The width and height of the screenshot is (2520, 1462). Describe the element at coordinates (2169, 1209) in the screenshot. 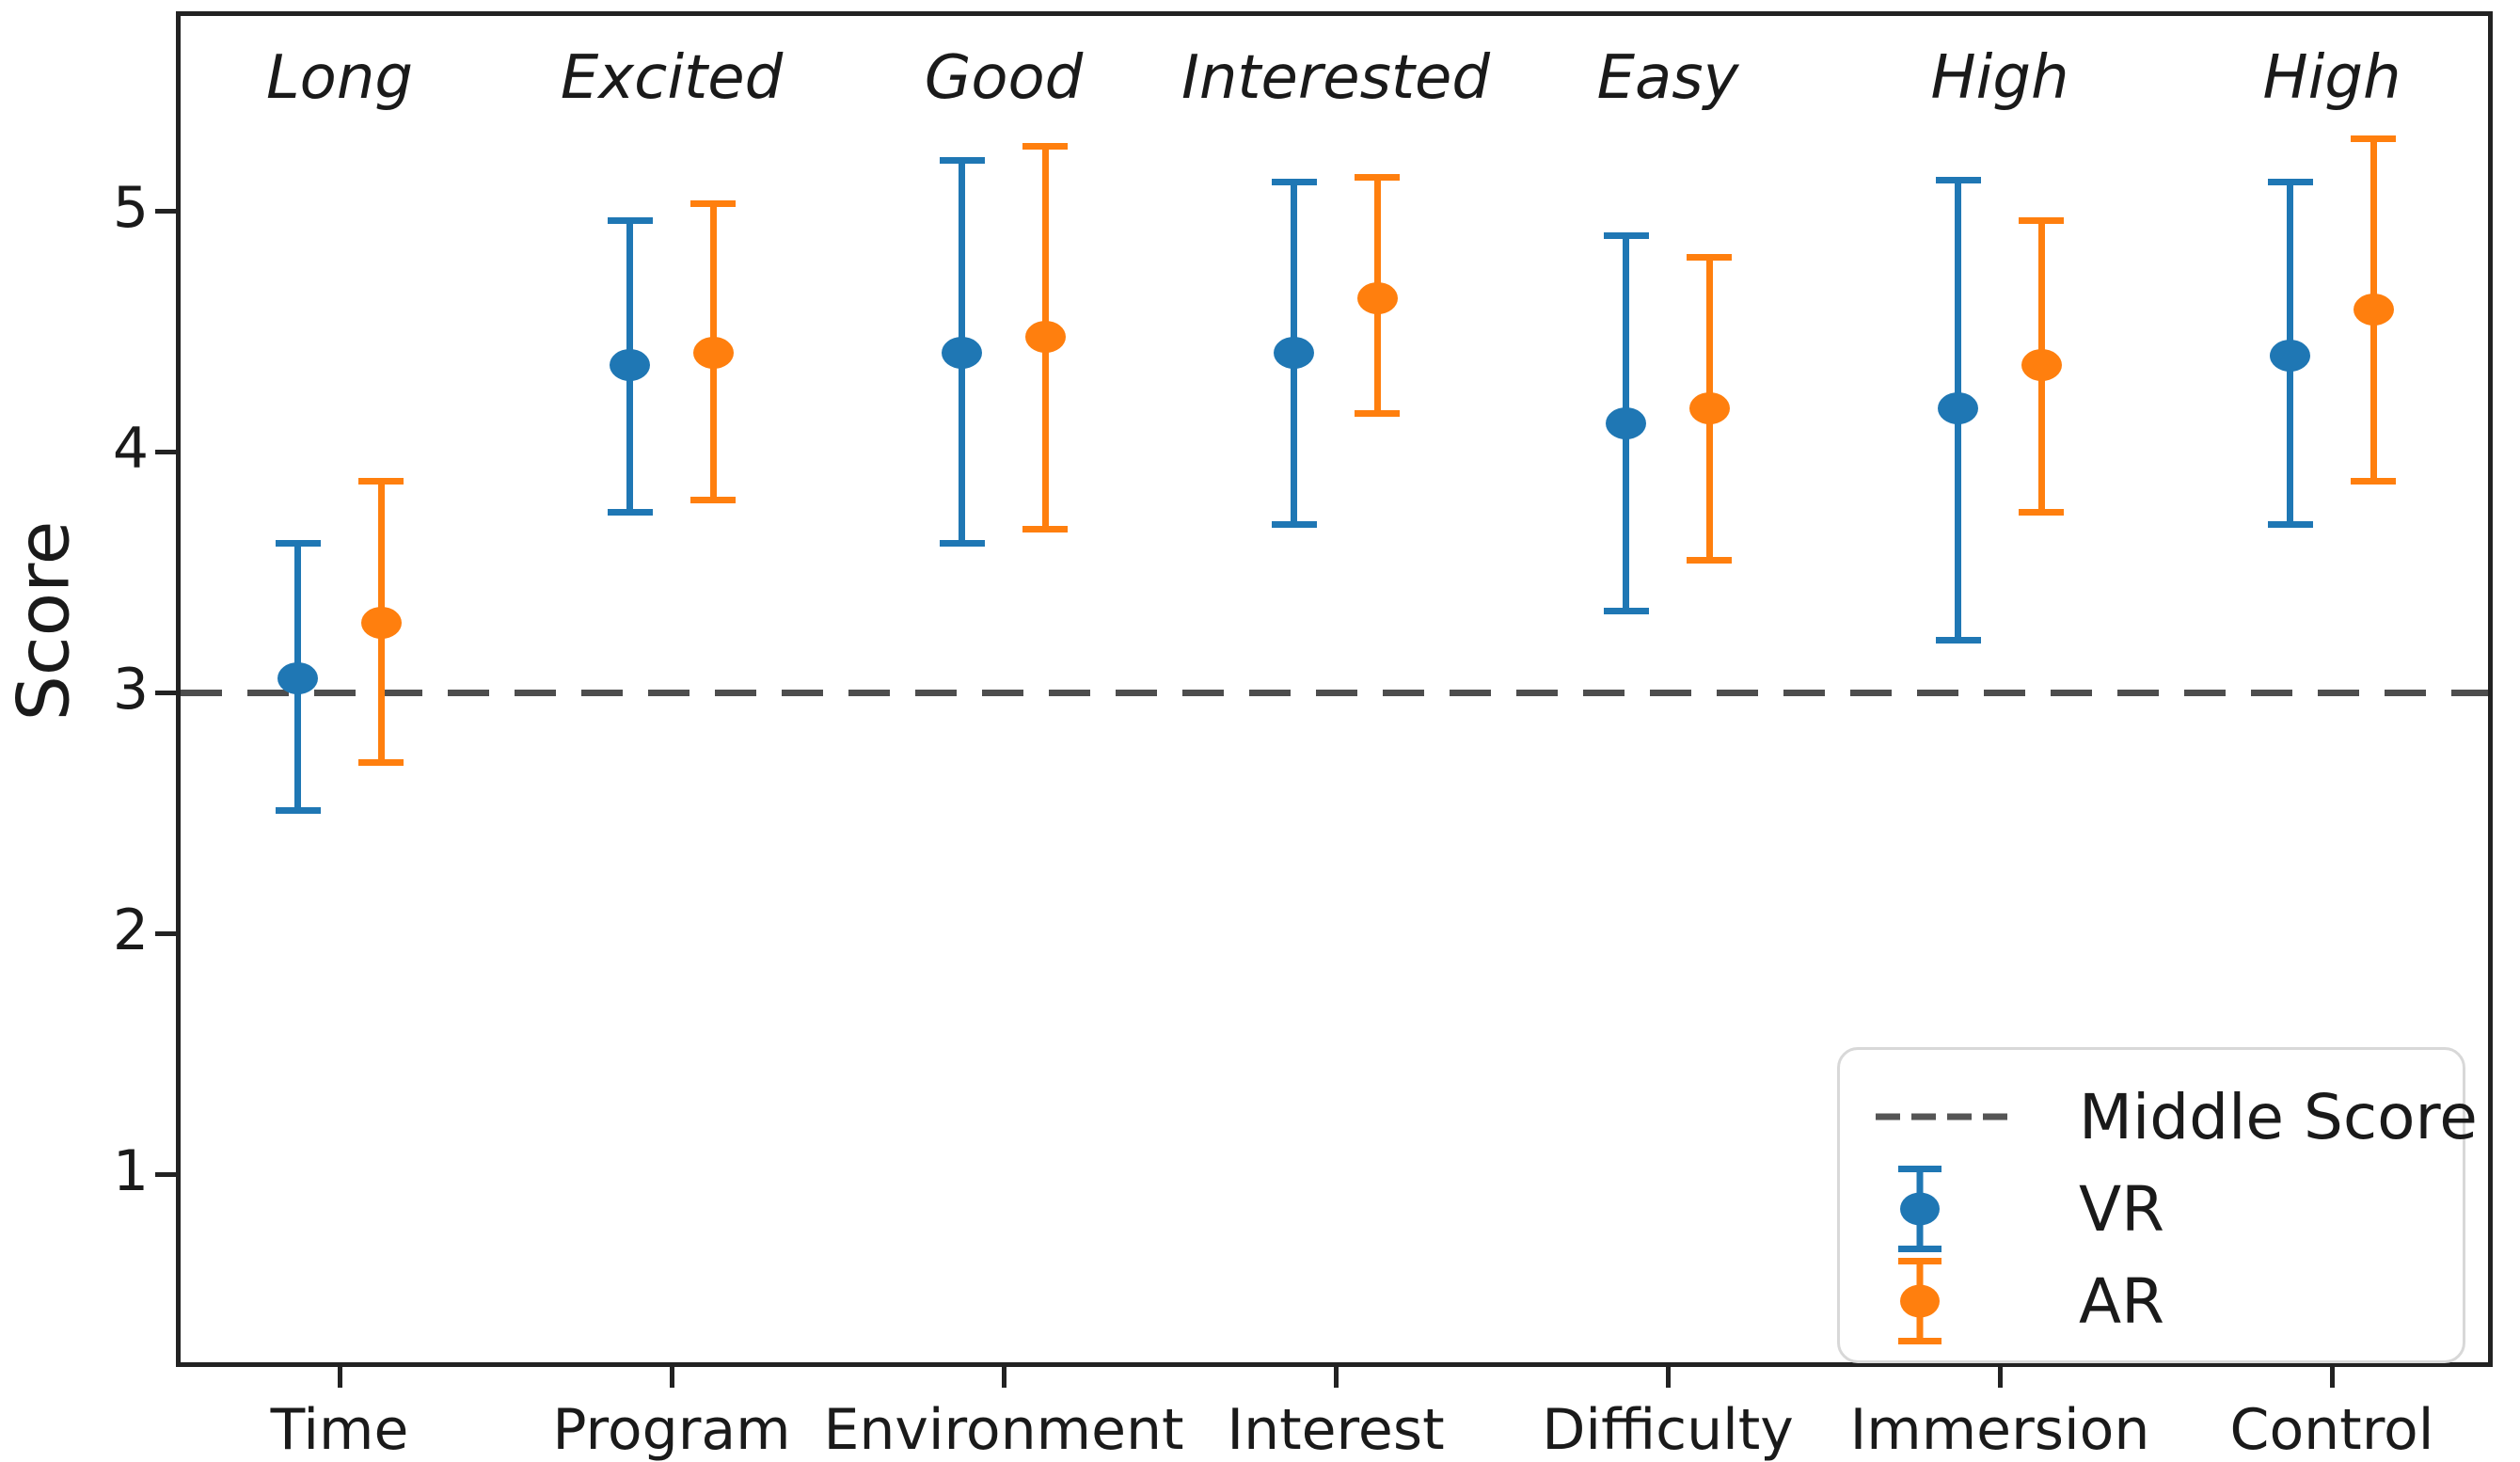

I see `legend-row-vr: VR` at that location.